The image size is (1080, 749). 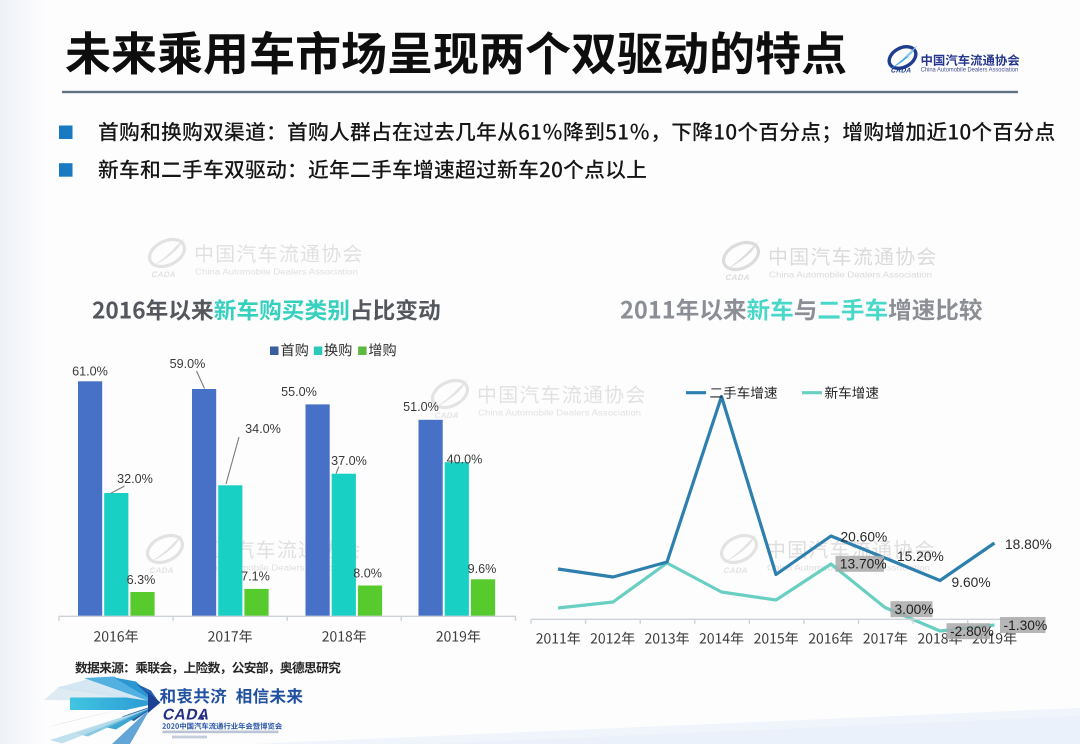 I want to click on svg-text: 8.0%, so click(x=367, y=574).